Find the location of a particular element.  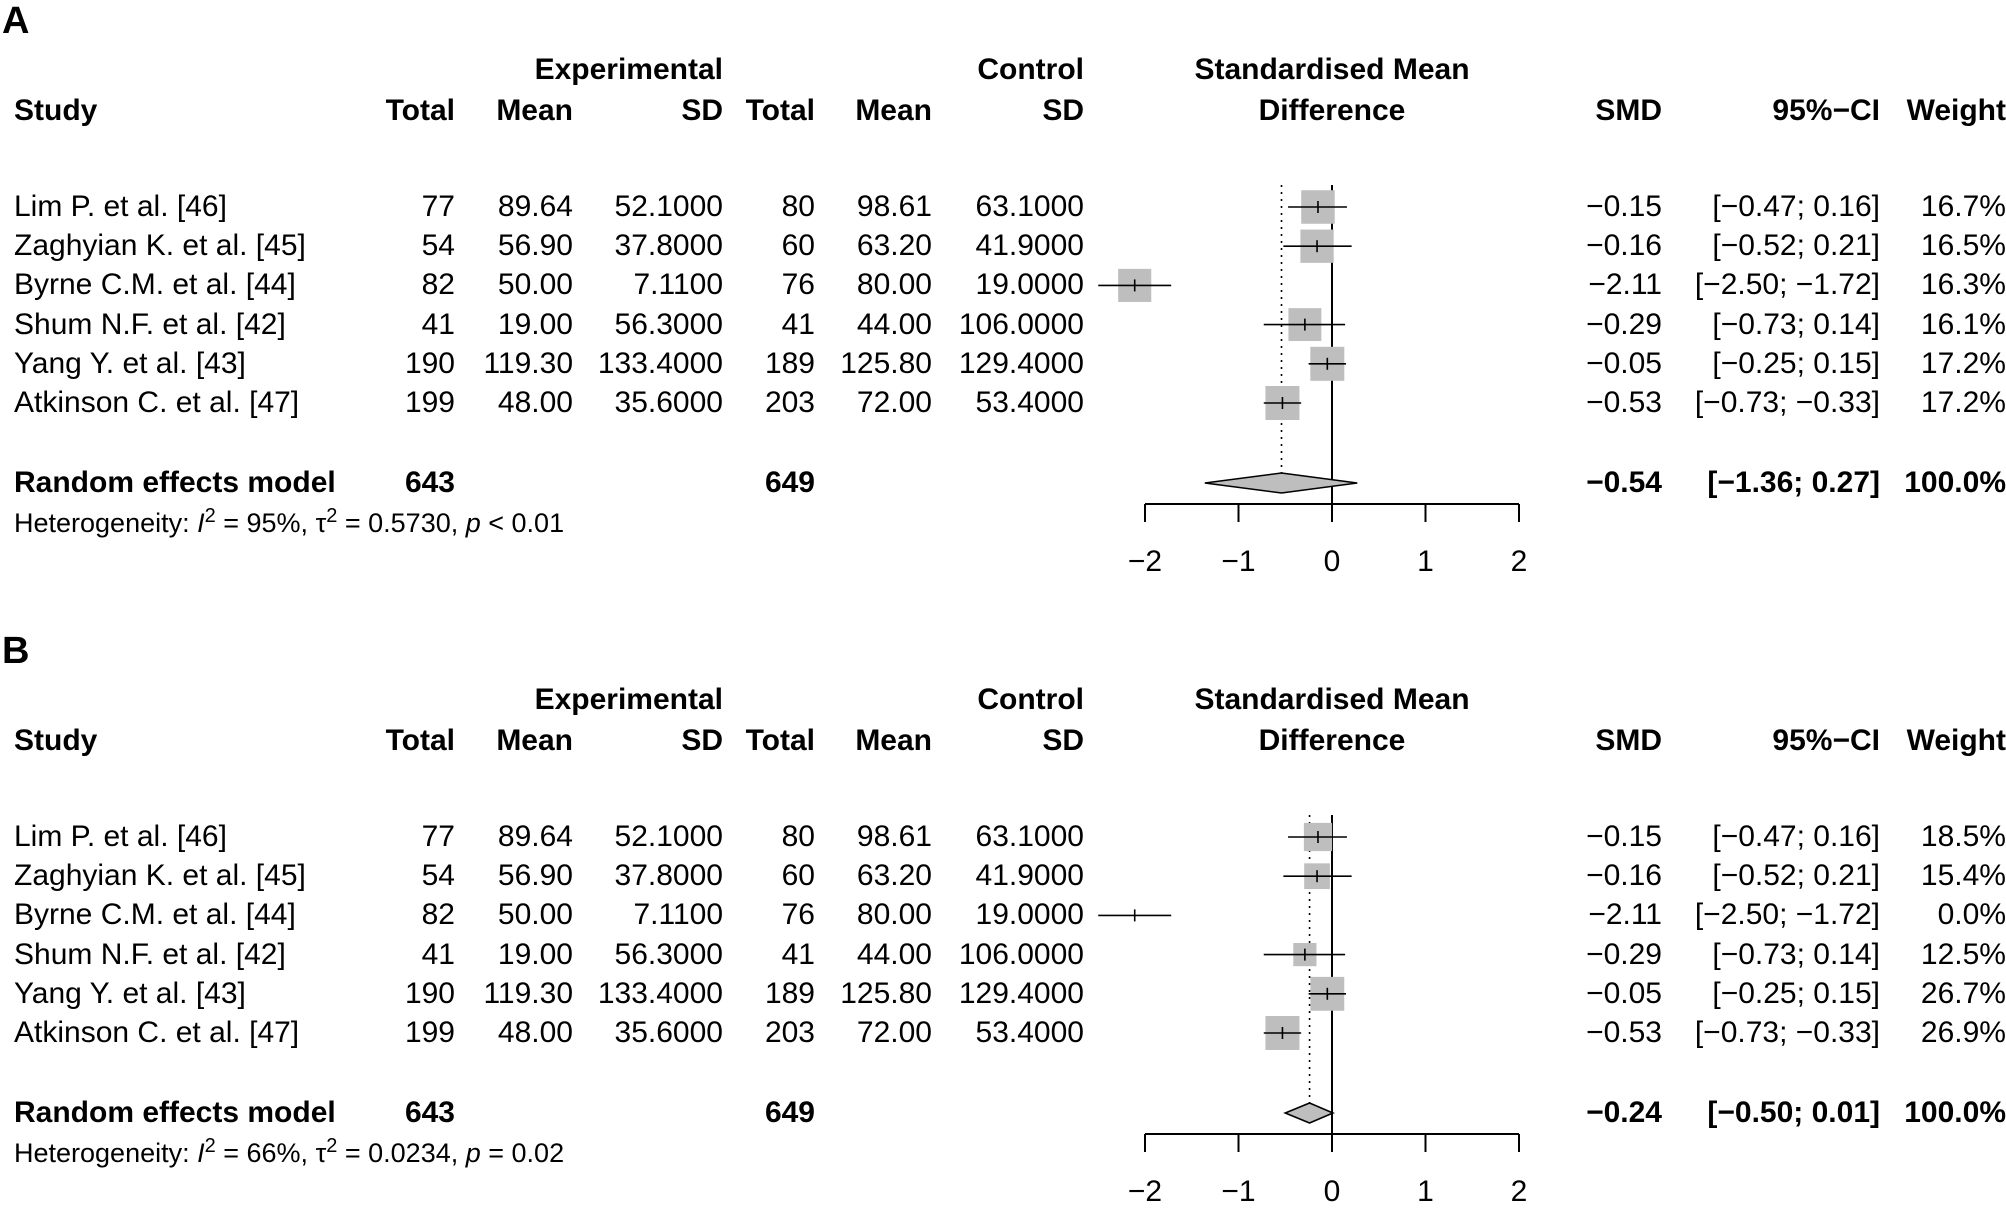

weight-value: 16.5% is located at coordinates (1963, 246).